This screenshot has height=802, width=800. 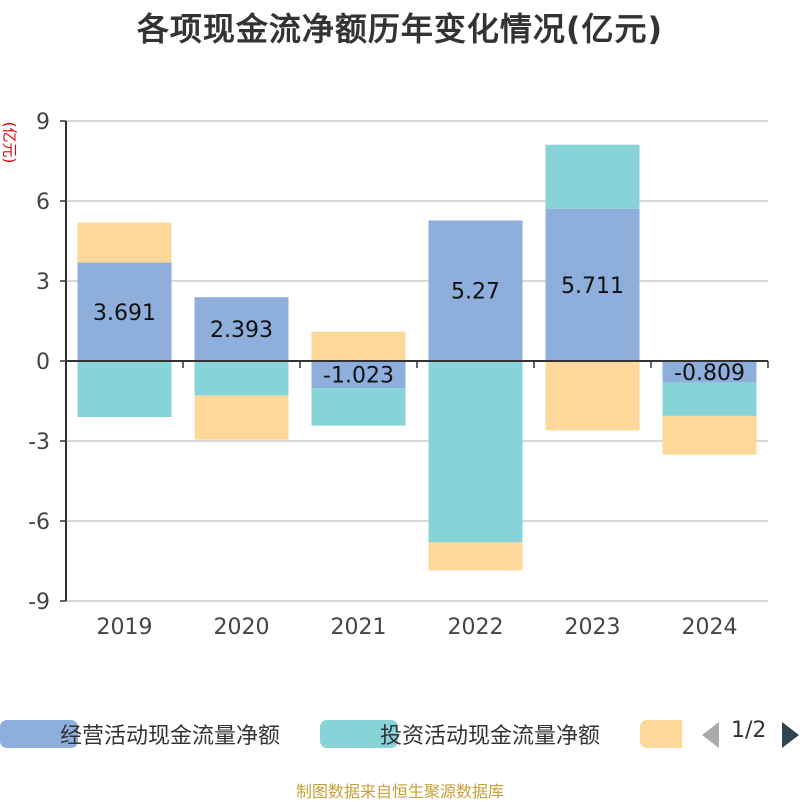 I want to click on data-label: -1.023, so click(x=358, y=376).